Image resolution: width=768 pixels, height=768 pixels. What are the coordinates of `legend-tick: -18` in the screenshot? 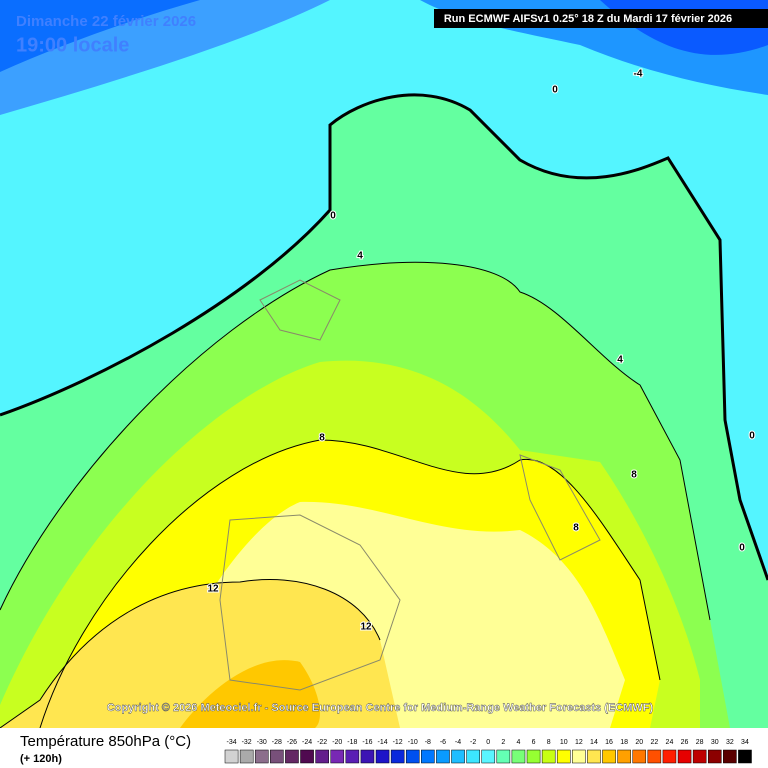 It's located at (352, 742).